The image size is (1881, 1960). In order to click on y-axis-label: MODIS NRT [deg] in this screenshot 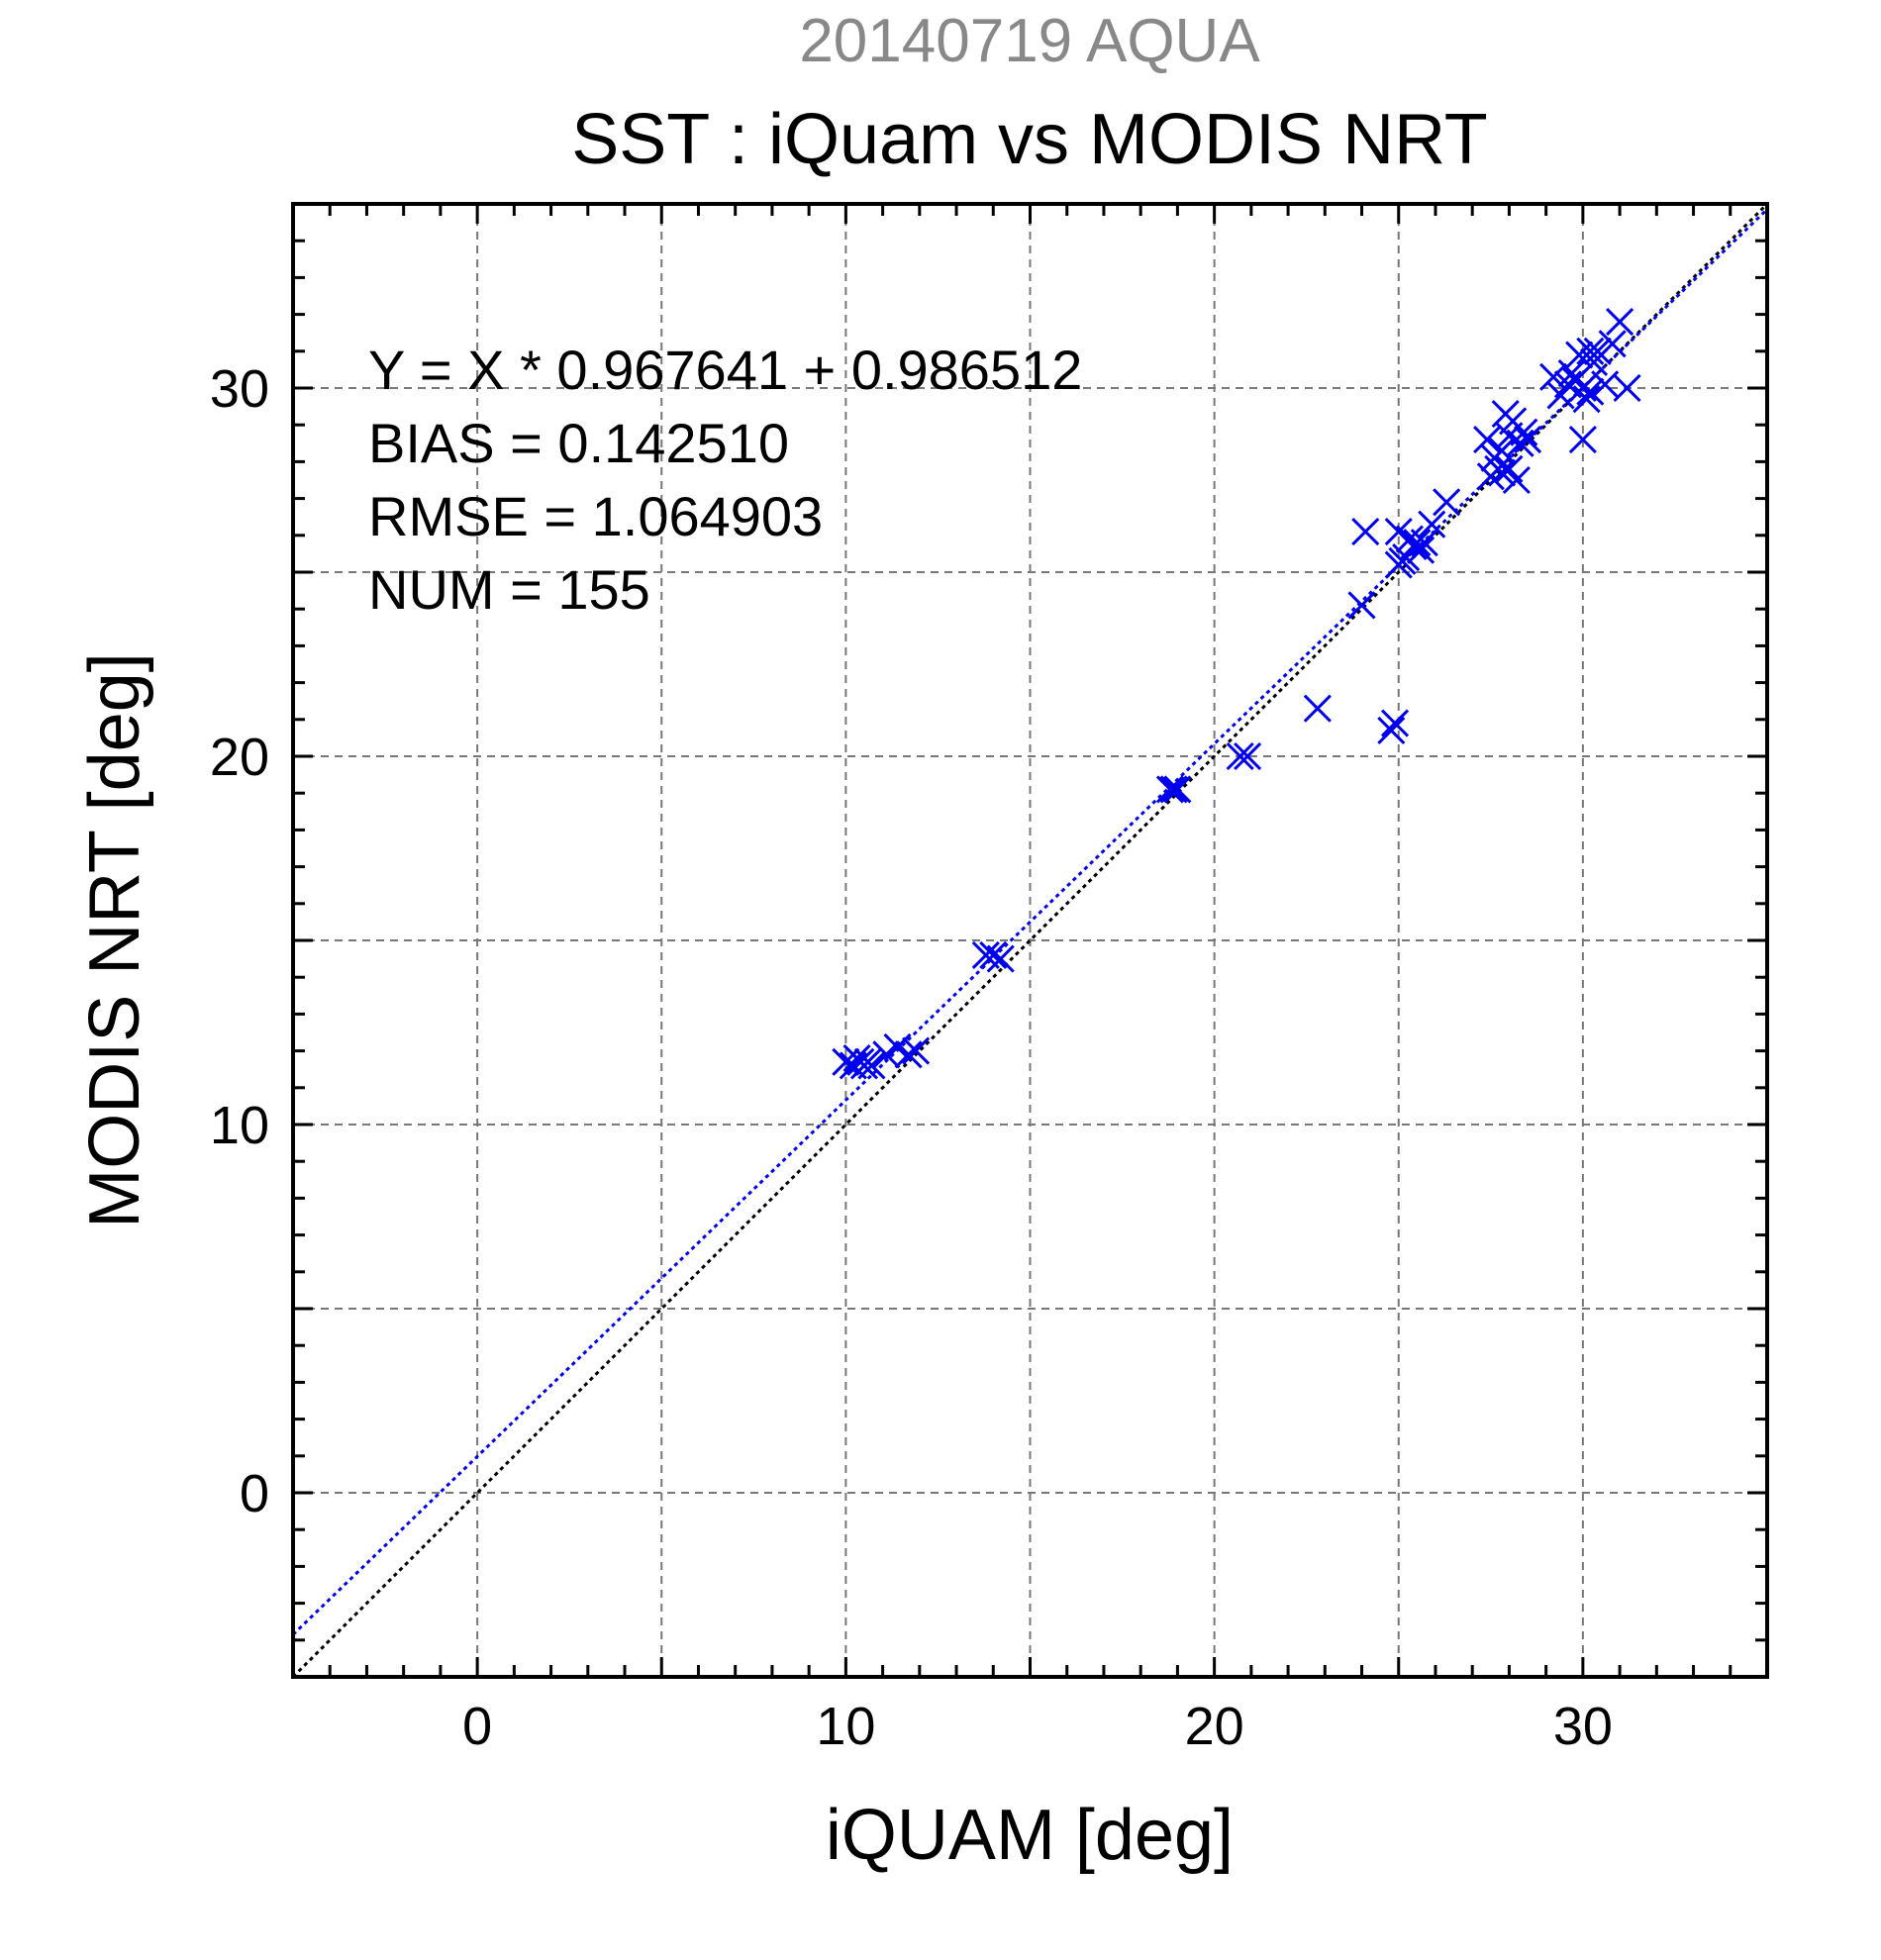, I will do `click(114, 940)`.